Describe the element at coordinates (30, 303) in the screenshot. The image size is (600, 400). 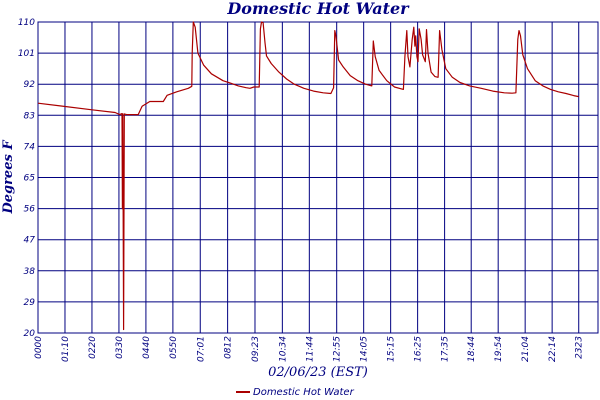
I see `y-tick-label: 29` at that location.